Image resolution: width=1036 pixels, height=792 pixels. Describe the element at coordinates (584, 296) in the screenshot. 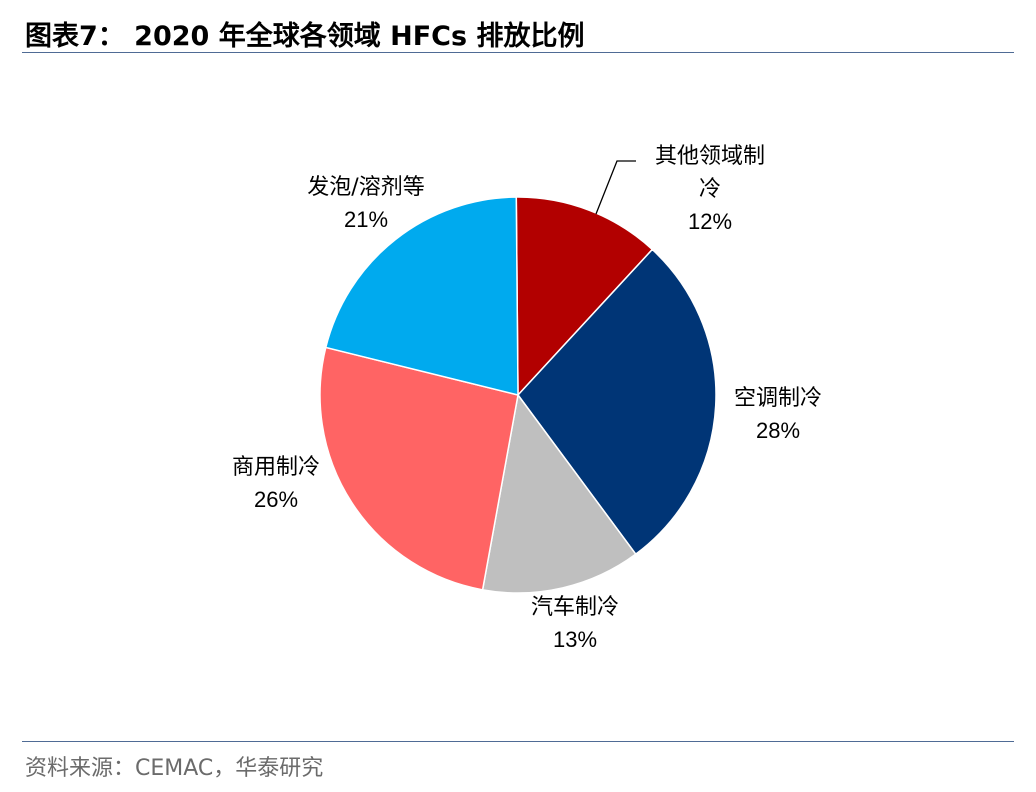

I see `pie-slice-other` at that location.